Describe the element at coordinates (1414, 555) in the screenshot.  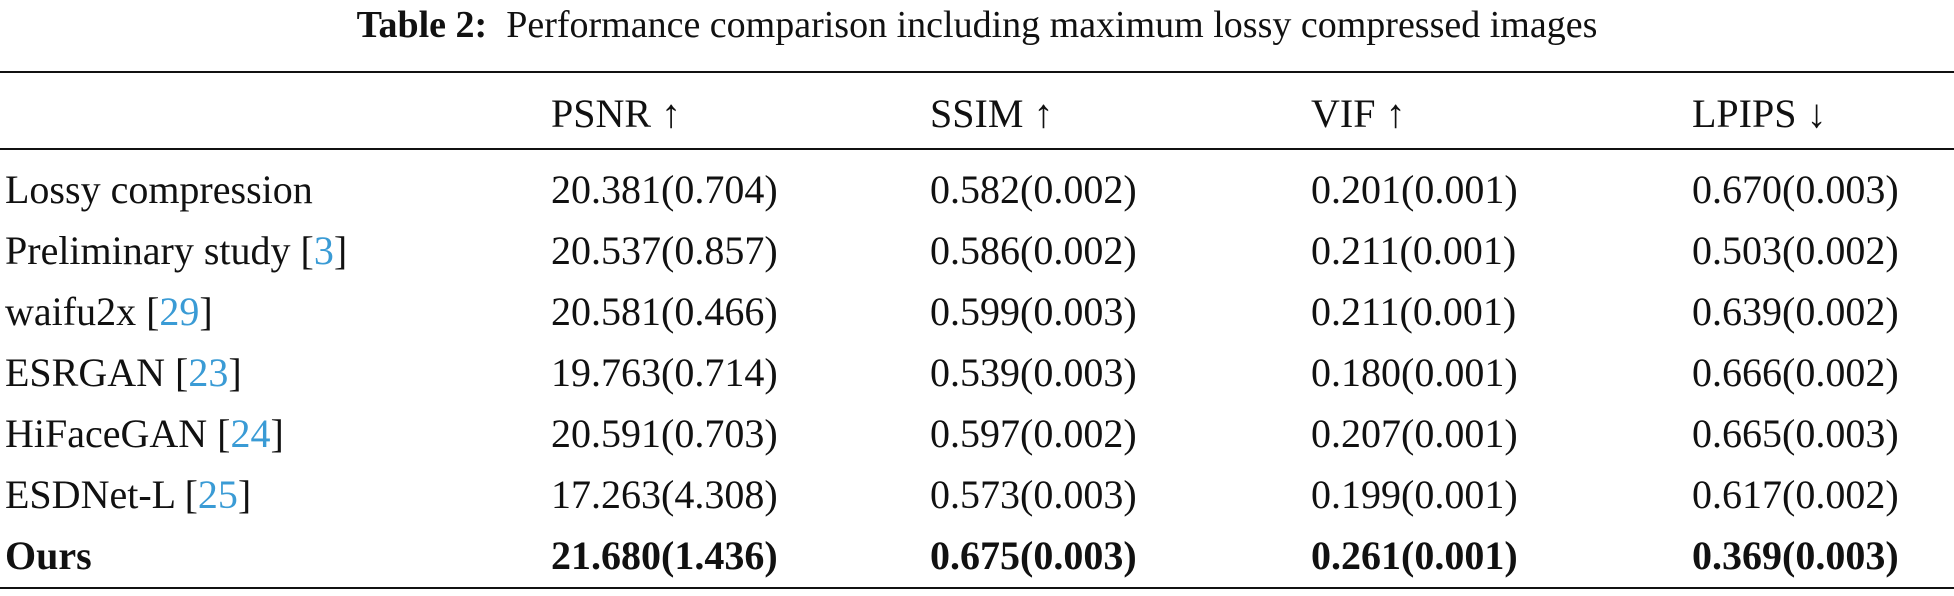
I see `metric-cell: 0.261(0.001)` at that location.